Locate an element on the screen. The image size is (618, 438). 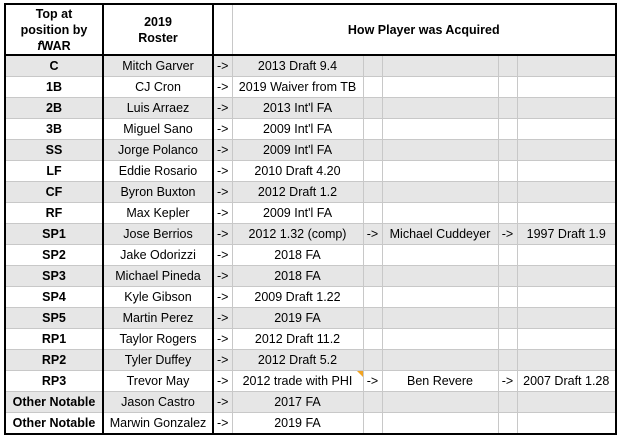
acquired-cell: 2013 Int'l FA is located at coordinates (297, 108).